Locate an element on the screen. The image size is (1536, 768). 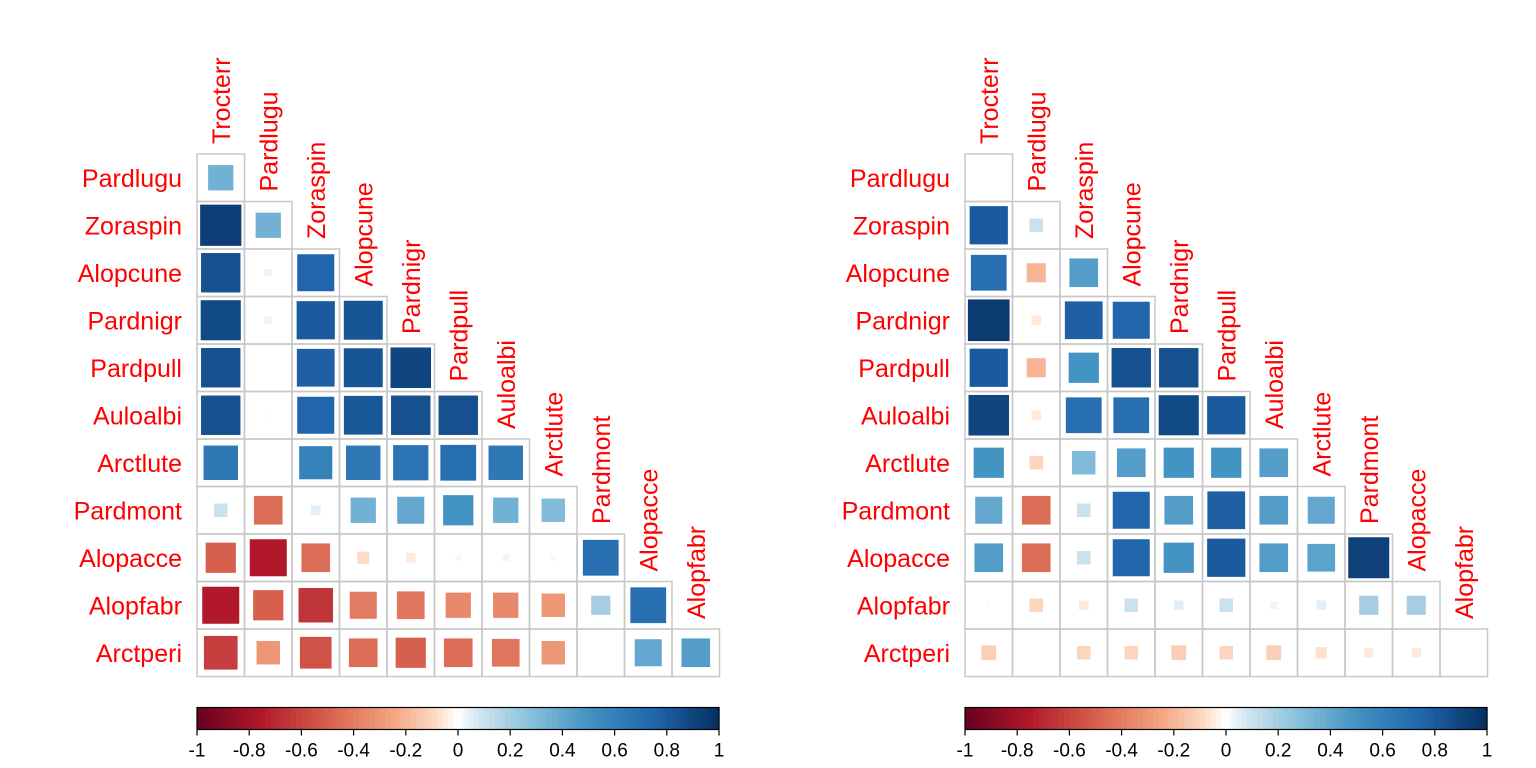
column-label: Alopfabr is located at coordinates (697, 572).